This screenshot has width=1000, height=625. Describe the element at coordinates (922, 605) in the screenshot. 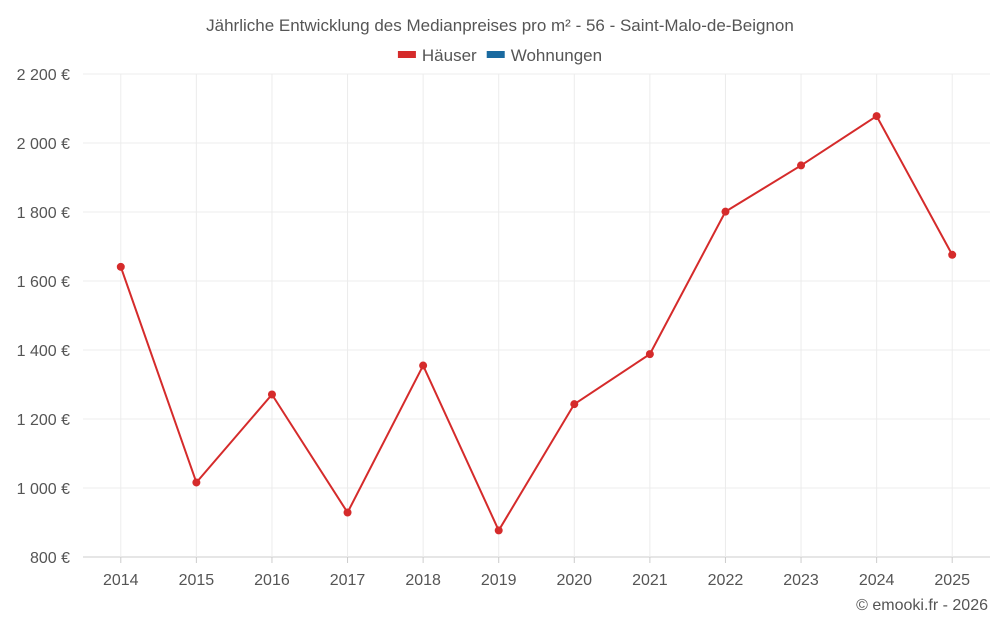

I see `credit-text: © emooki.fr - 2026` at that location.